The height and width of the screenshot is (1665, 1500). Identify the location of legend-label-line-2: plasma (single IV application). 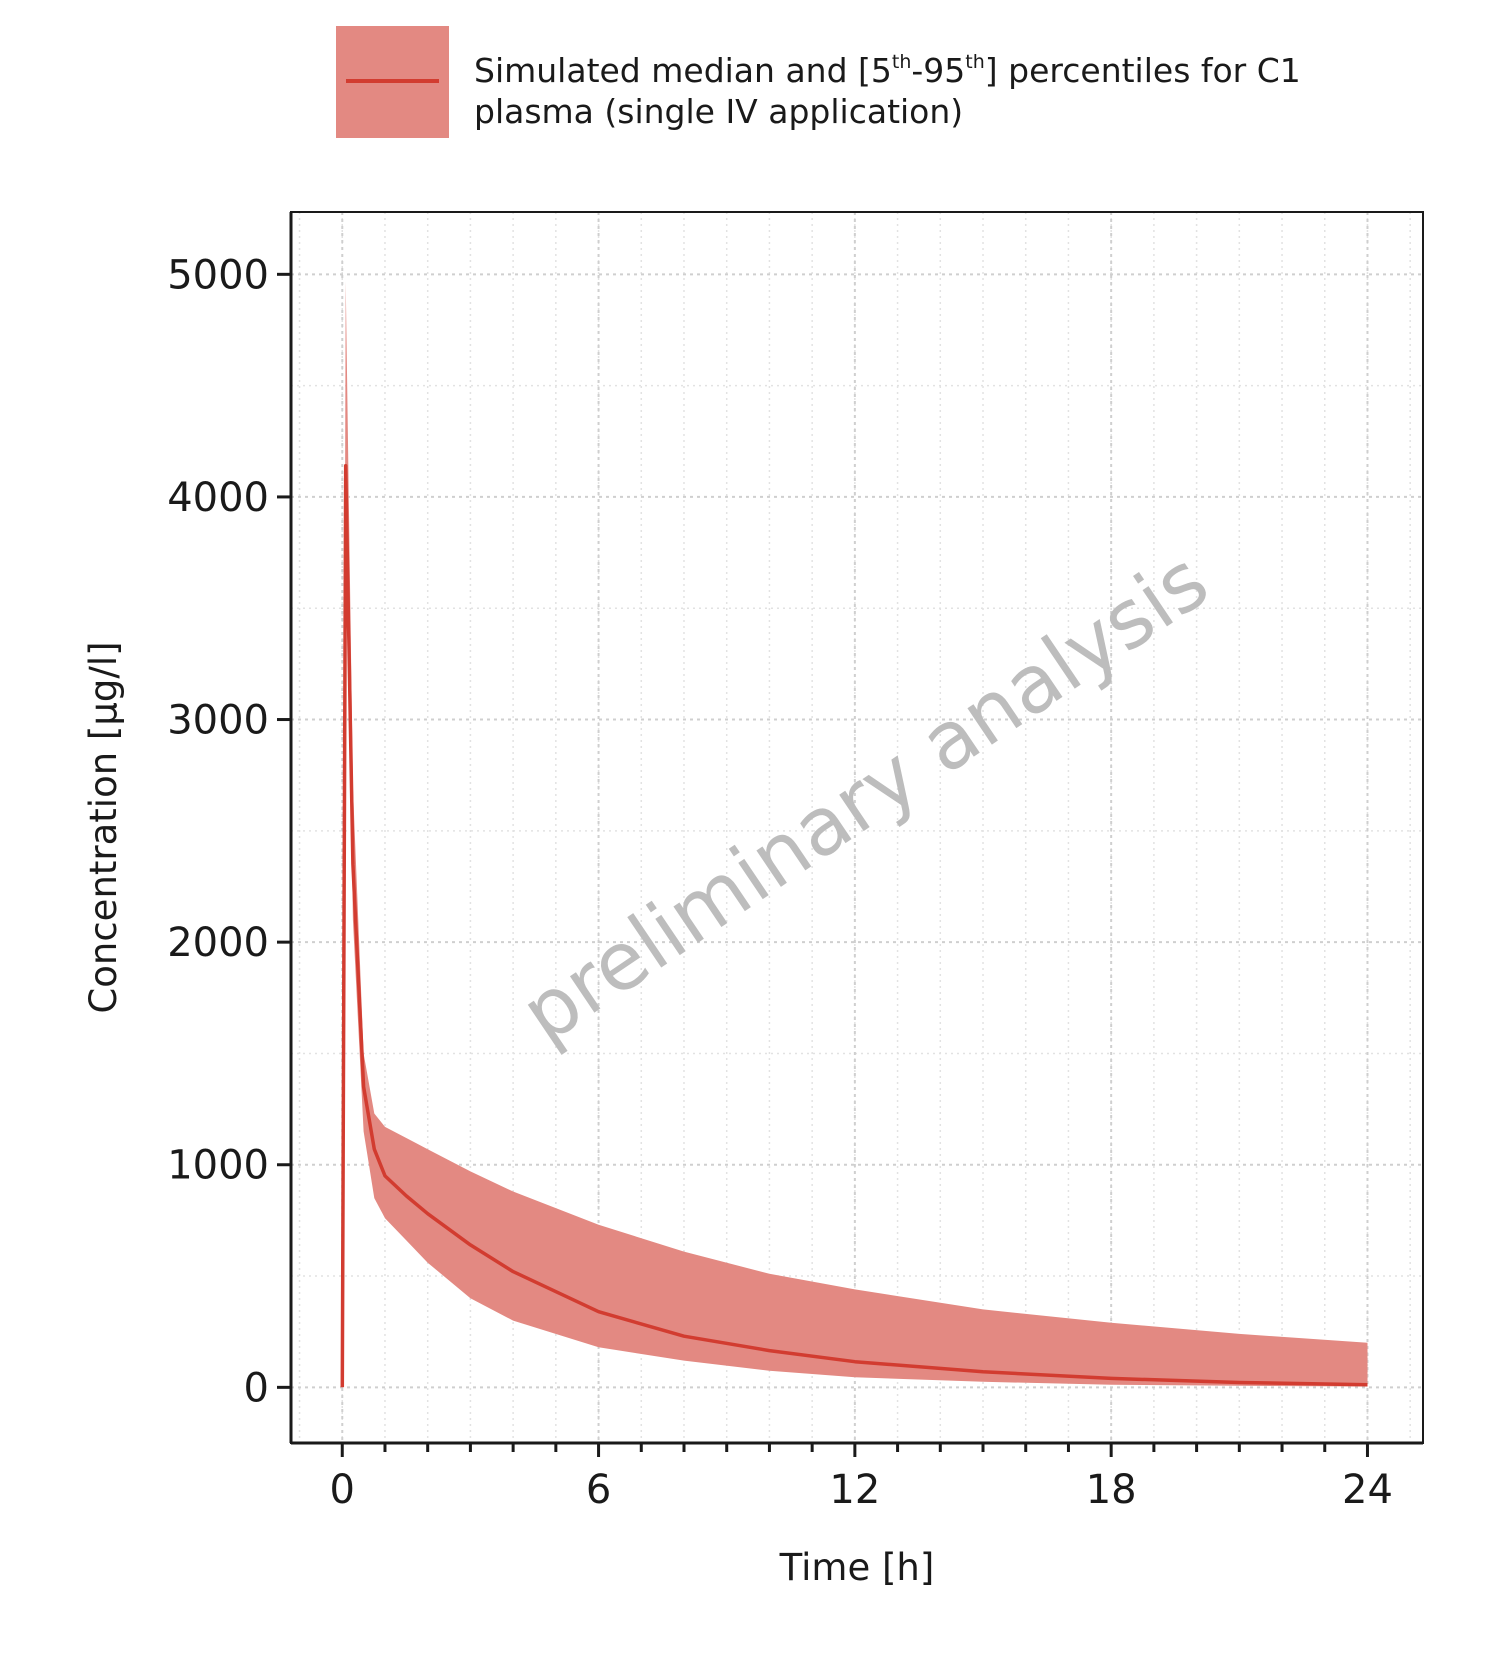
(719, 111).